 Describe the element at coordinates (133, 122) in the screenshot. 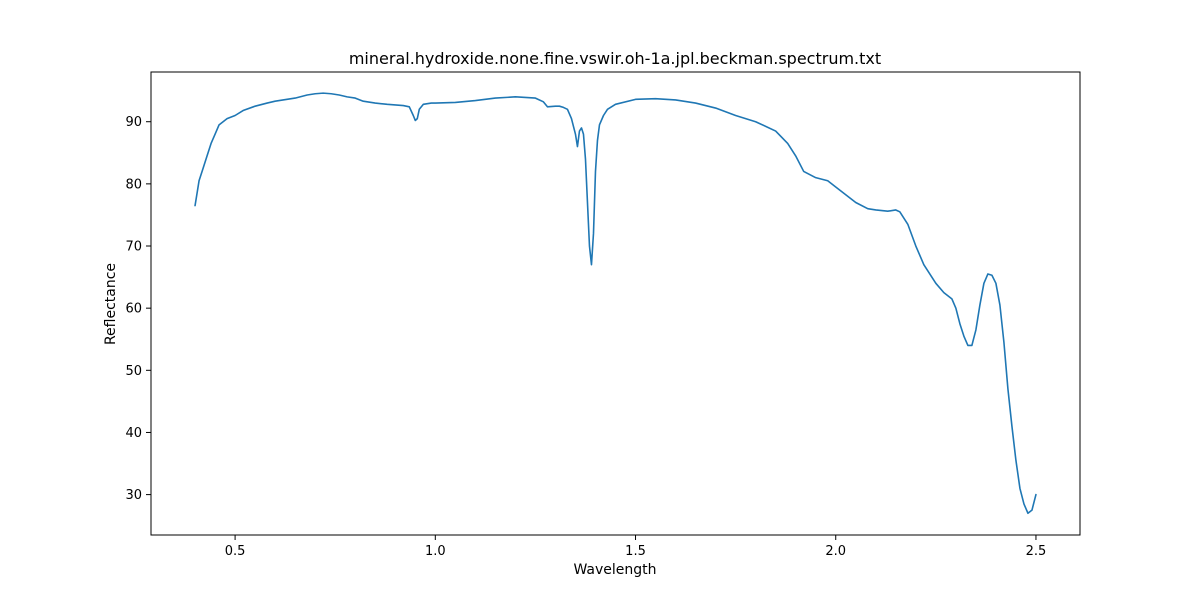

I see `y-tick-label: 90` at that location.